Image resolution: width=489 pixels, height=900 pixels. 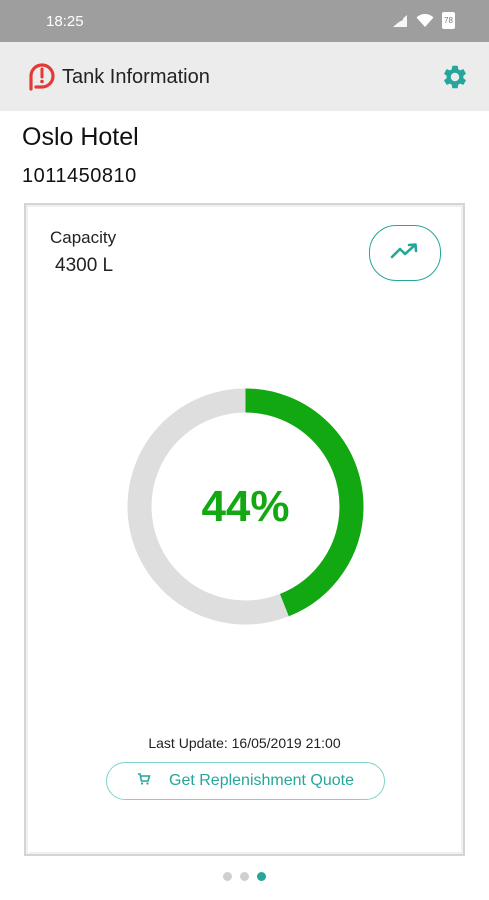 I want to click on battery-icon: 78, so click(x=448, y=20).